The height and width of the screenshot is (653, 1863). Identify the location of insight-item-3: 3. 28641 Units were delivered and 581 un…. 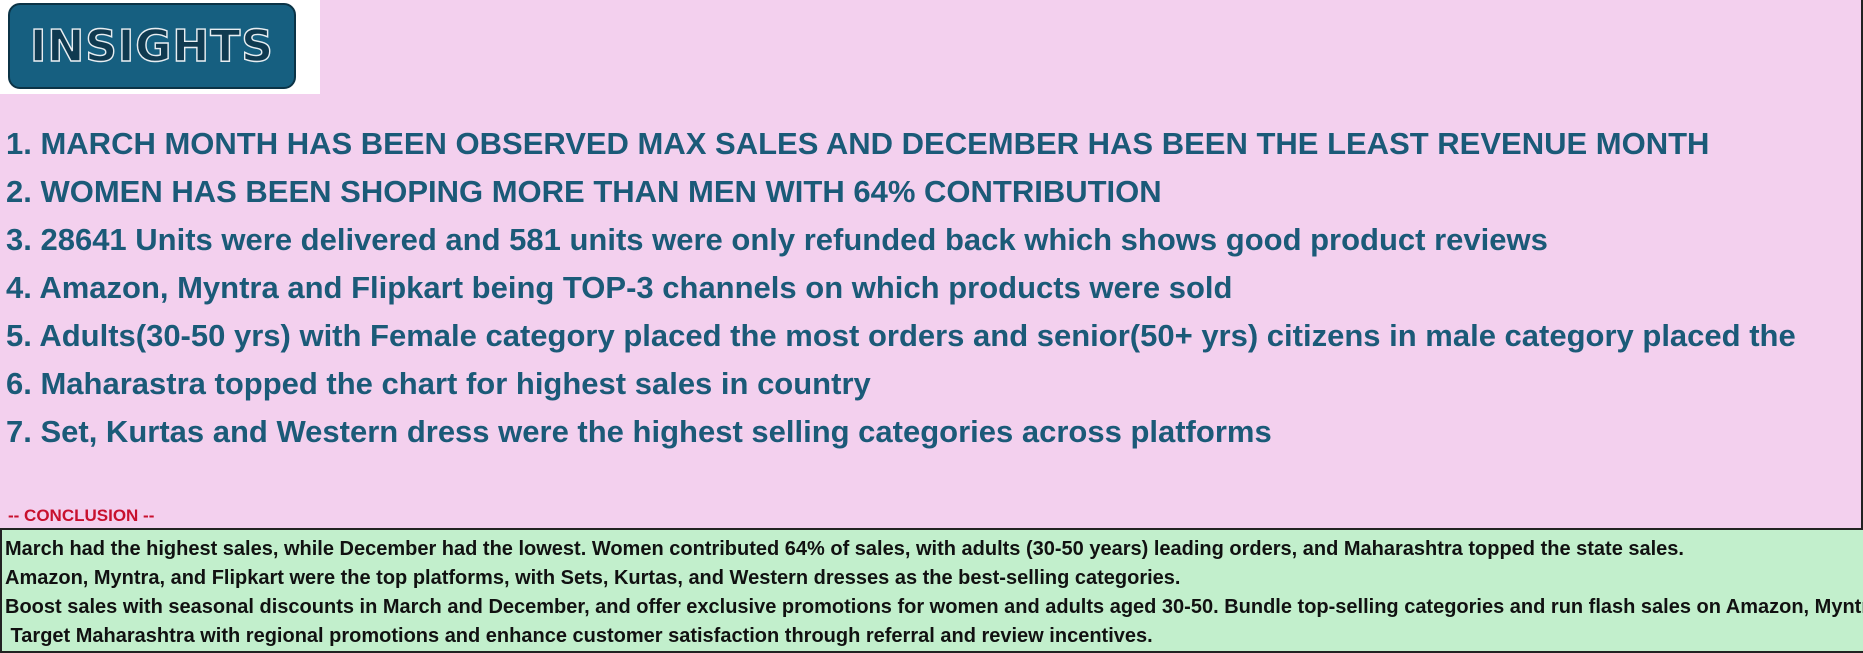
(777, 239).